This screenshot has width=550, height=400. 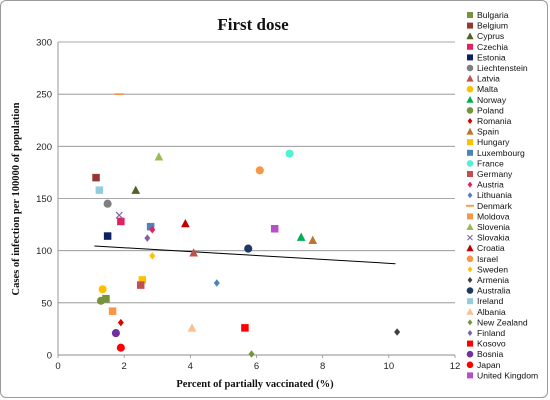 What do you see at coordinates (274, 229) in the screenshot?
I see `point-united-kingdom` at bounding box center [274, 229].